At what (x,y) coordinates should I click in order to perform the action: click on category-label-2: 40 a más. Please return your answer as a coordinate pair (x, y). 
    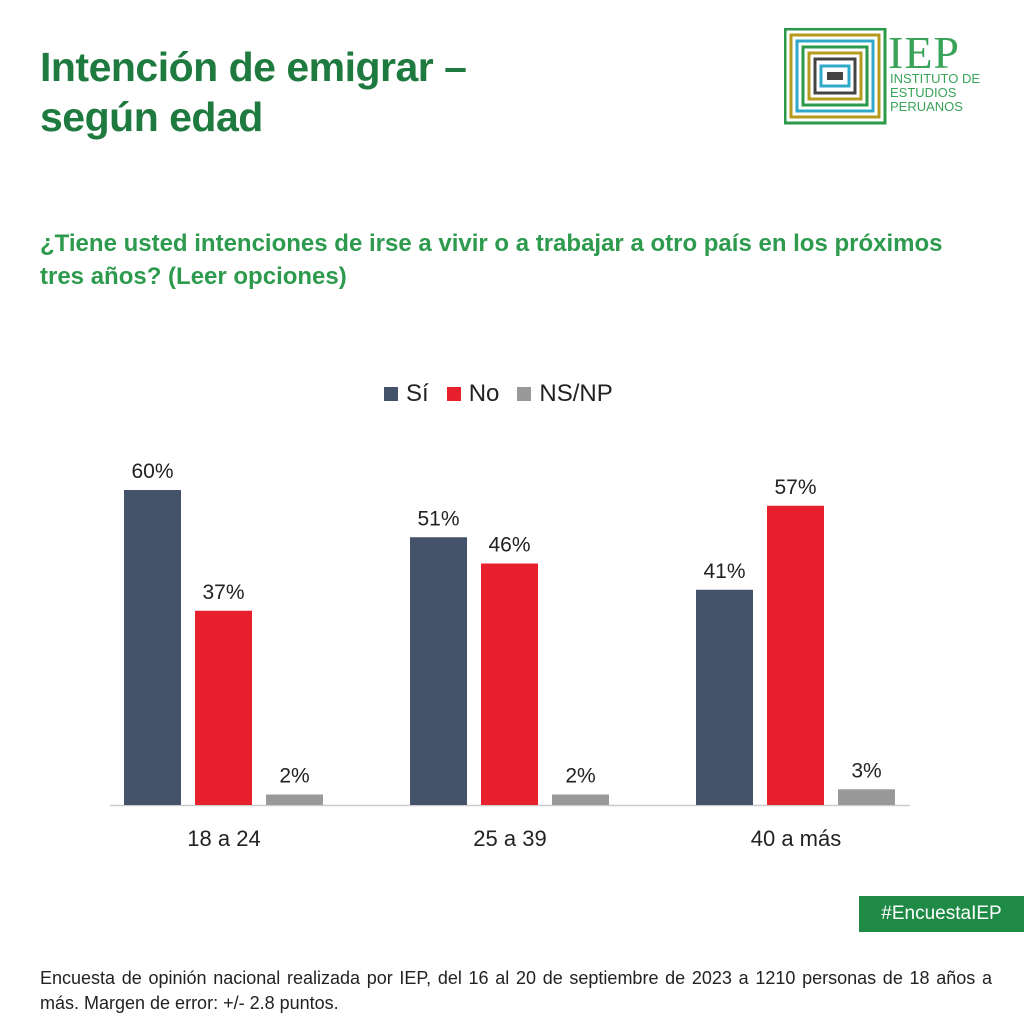
    Looking at the image, I should click on (796, 838).